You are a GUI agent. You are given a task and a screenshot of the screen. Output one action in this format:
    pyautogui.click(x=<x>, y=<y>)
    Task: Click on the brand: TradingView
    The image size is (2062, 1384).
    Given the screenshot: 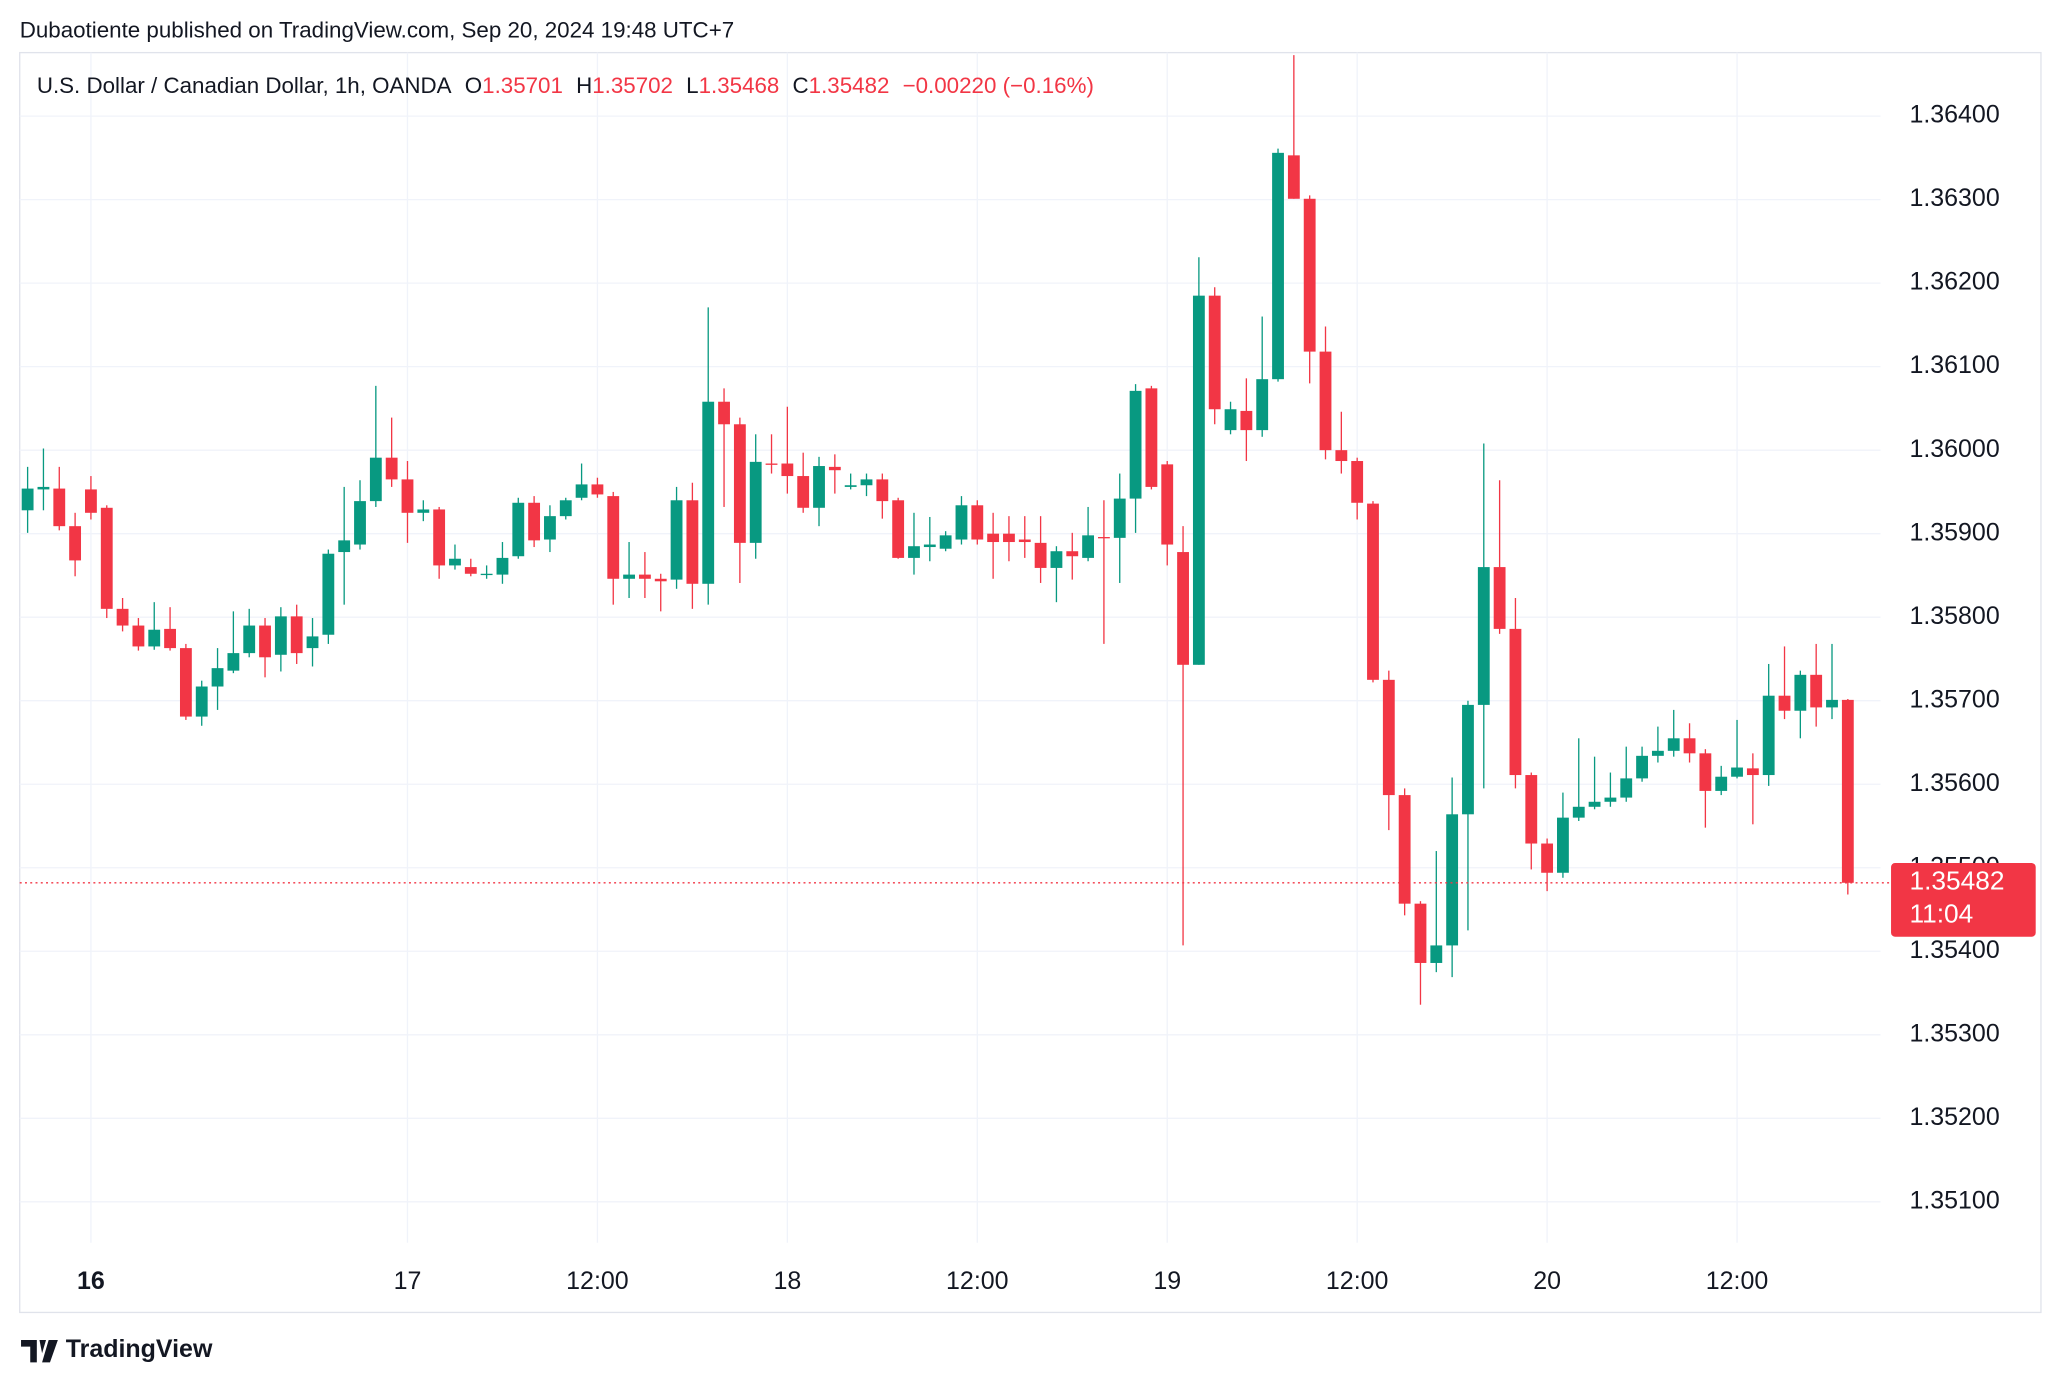 What is the action you would take?
    pyautogui.click(x=139, y=1349)
    